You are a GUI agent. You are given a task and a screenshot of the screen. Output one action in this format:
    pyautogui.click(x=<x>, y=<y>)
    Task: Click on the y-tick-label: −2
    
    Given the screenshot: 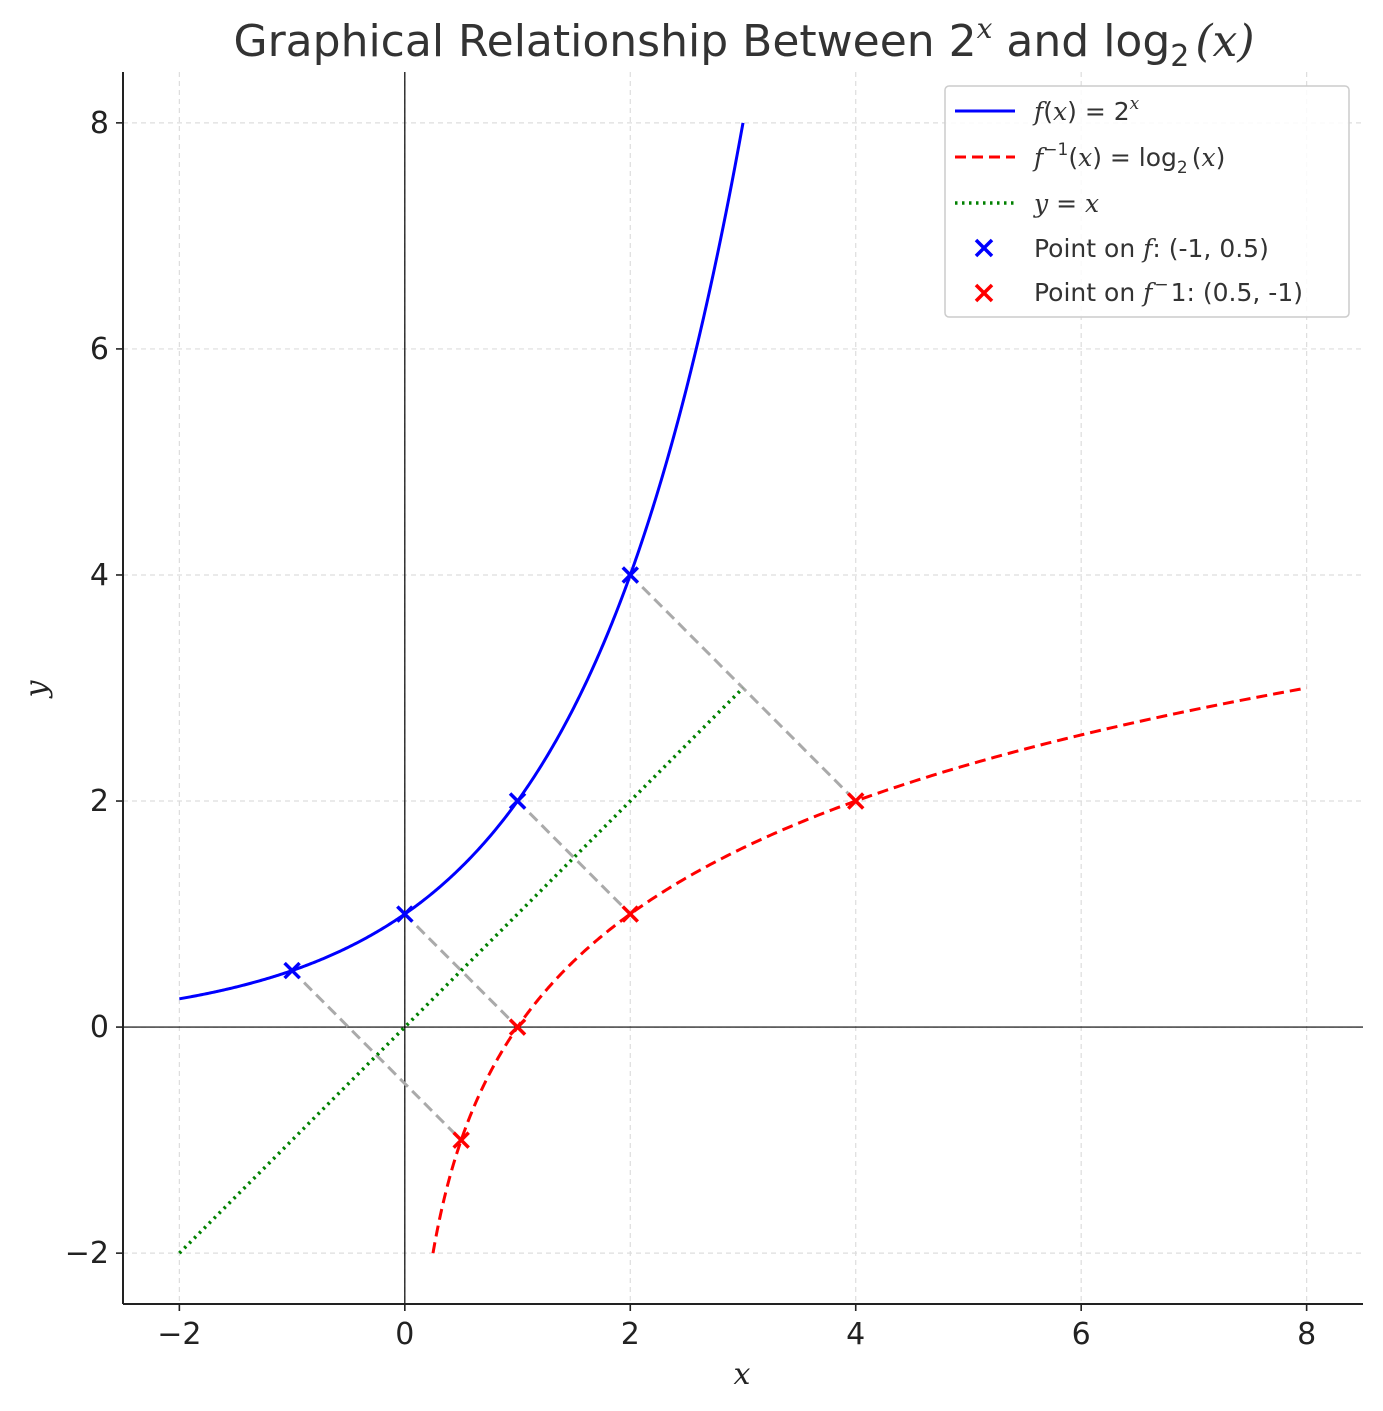 What is the action you would take?
    pyautogui.click(x=87, y=1253)
    